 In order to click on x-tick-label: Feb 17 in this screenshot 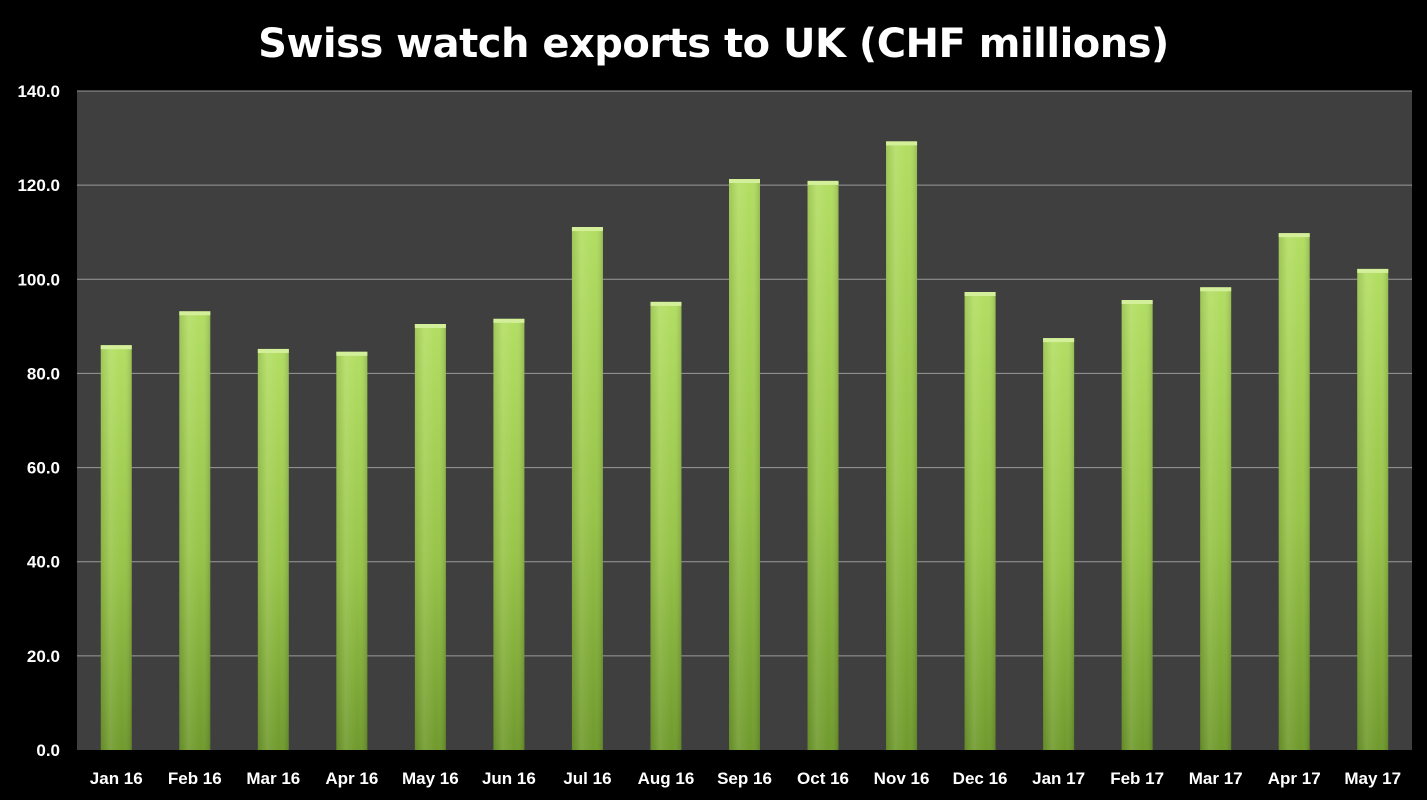, I will do `click(1137, 778)`.